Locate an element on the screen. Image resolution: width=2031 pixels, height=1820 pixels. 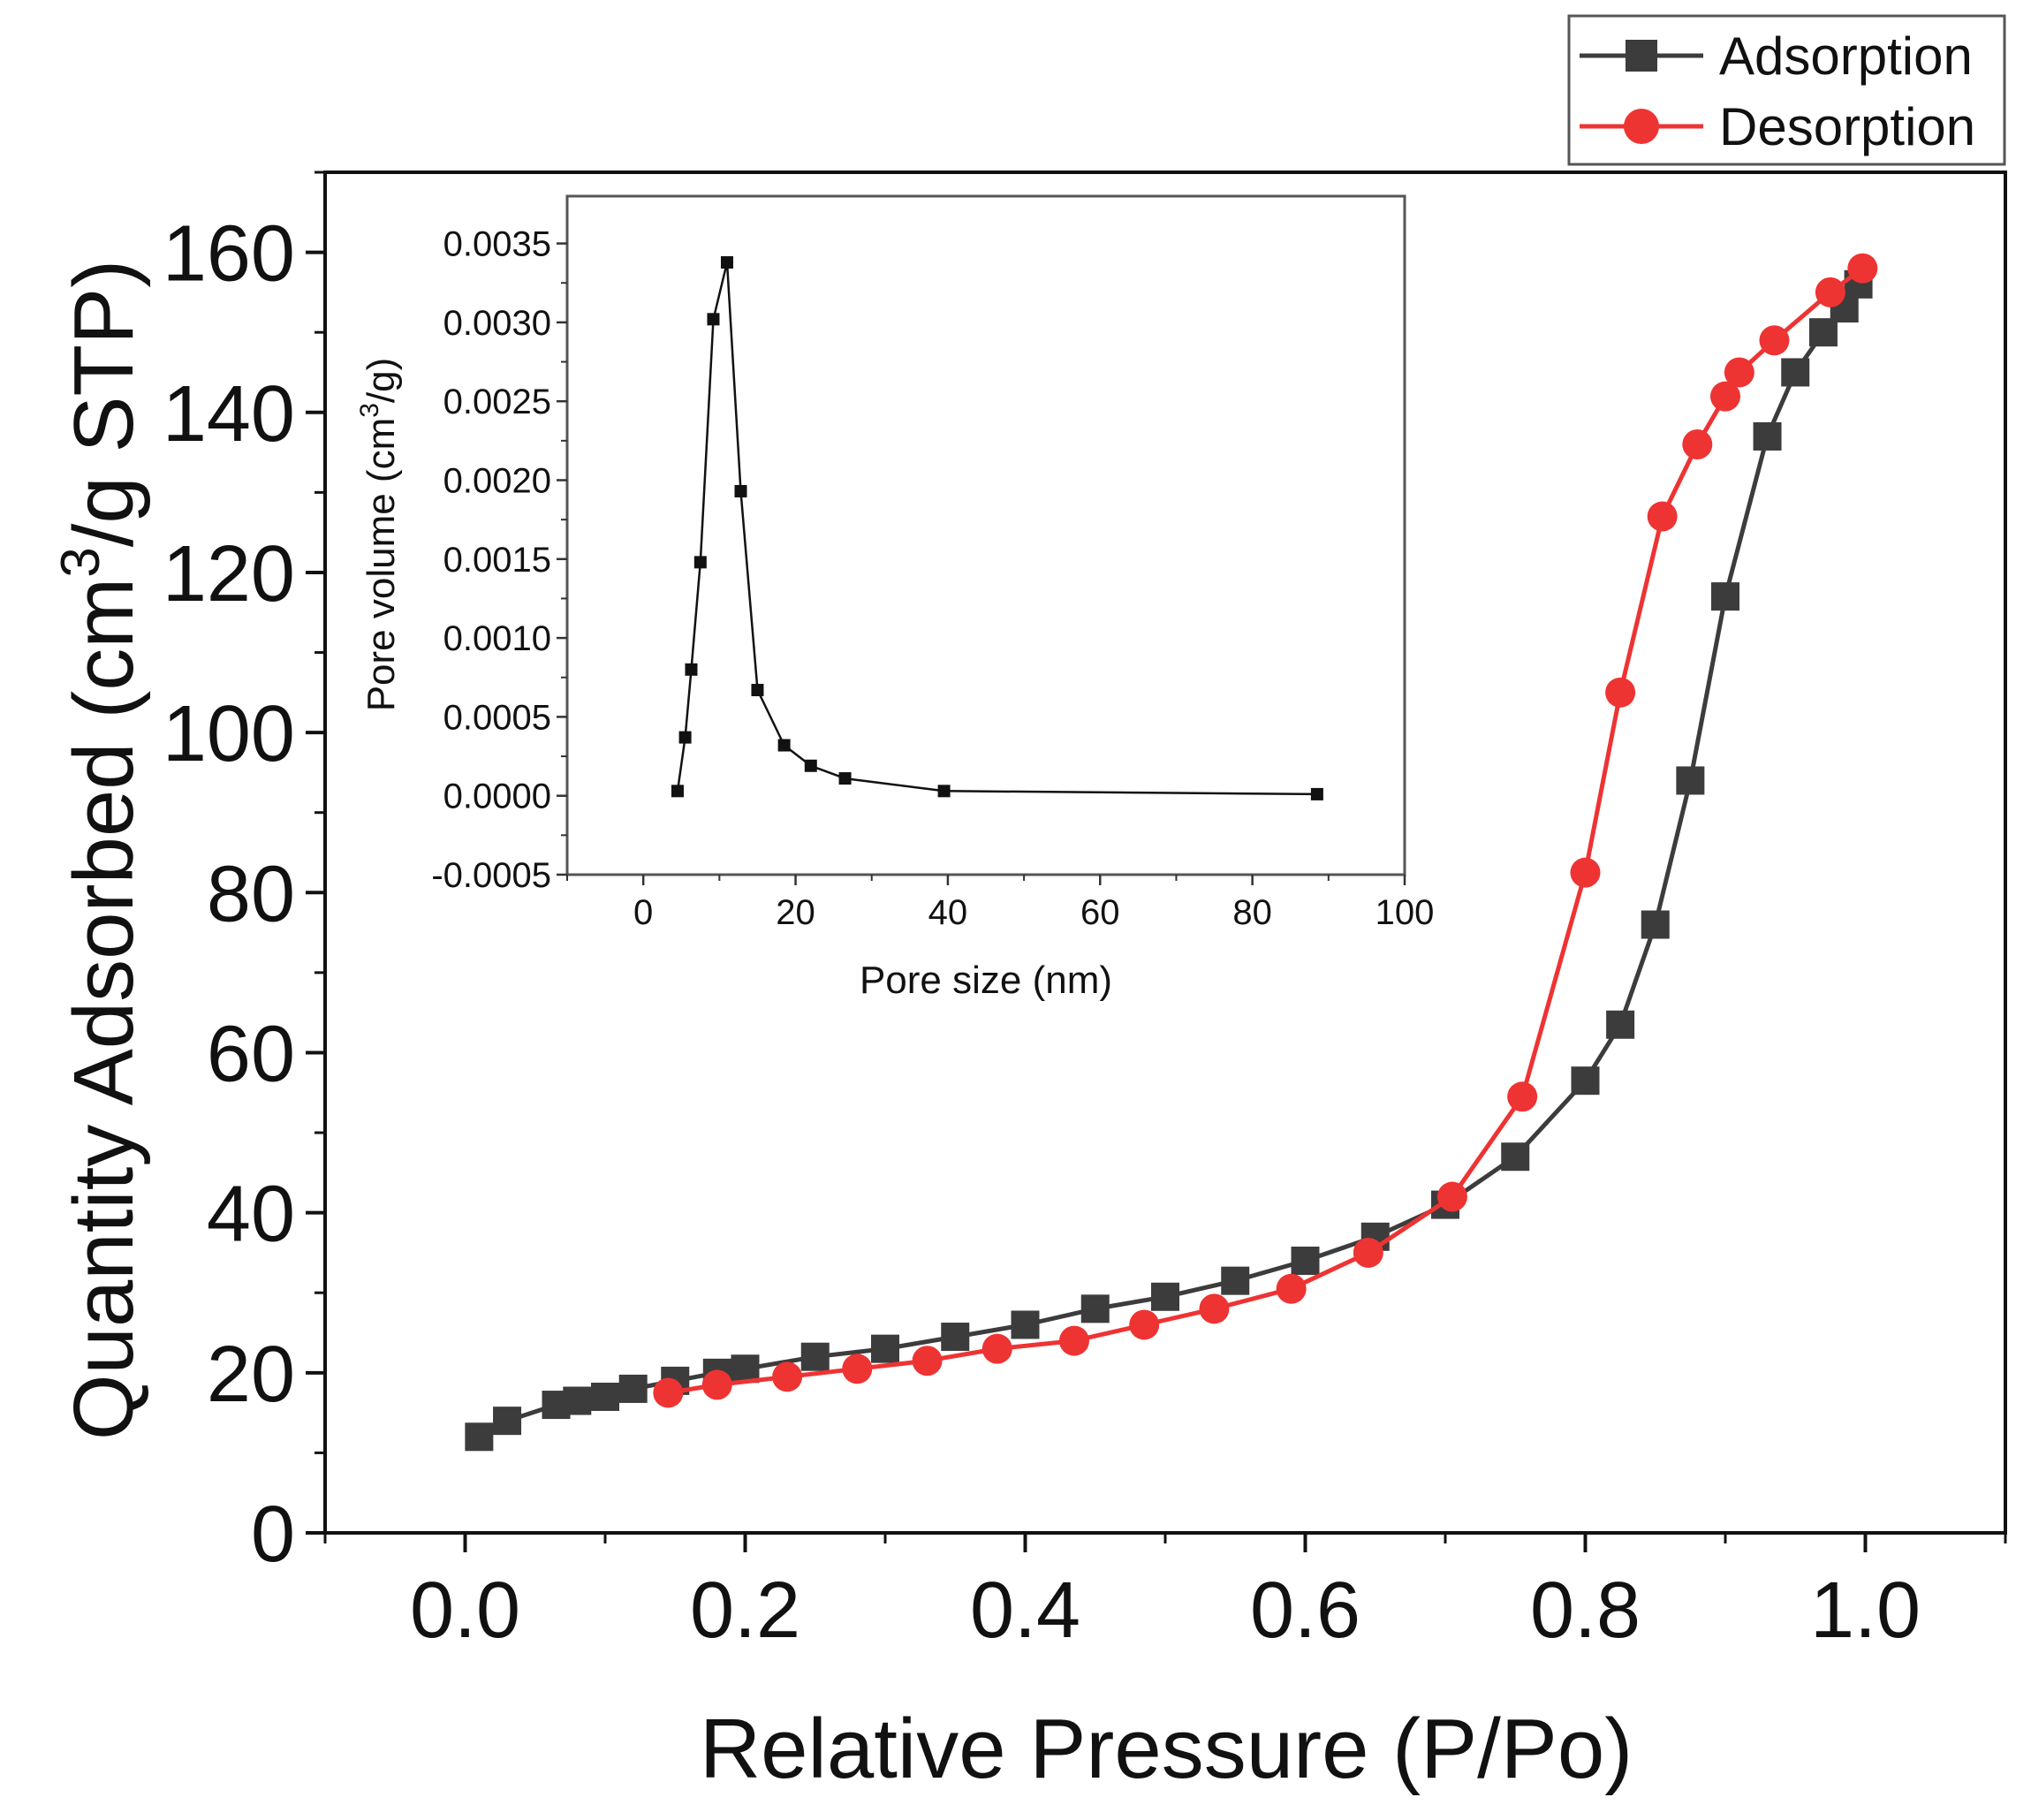
inset-y-tick-label: 0.0015 is located at coordinates (497, 561).